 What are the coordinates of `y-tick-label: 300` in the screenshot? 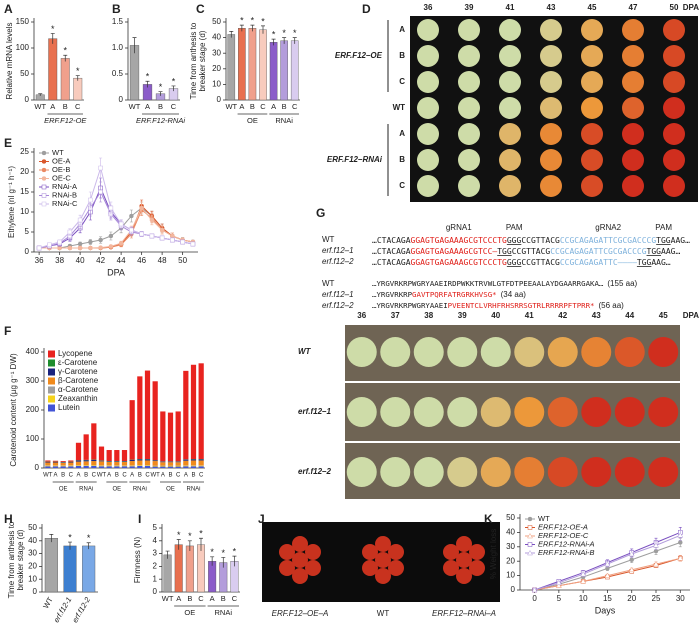 It's located at (33, 380).